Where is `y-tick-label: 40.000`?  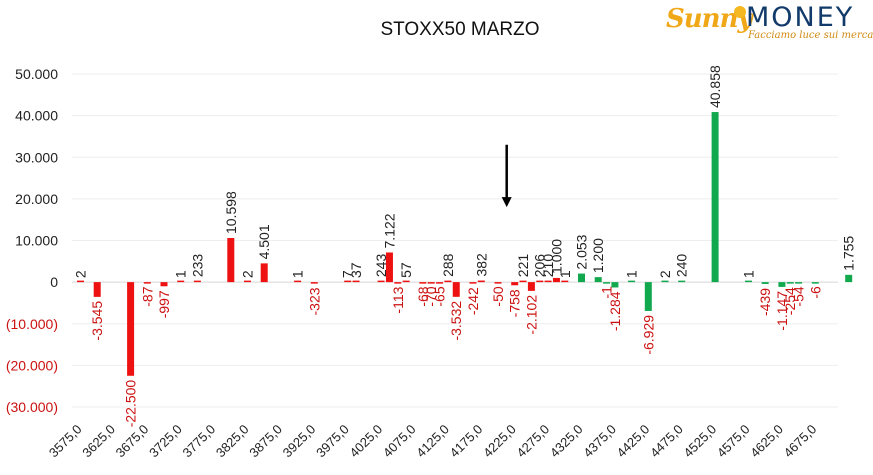 y-tick-label: 40.000 is located at coordinates (36, 116).